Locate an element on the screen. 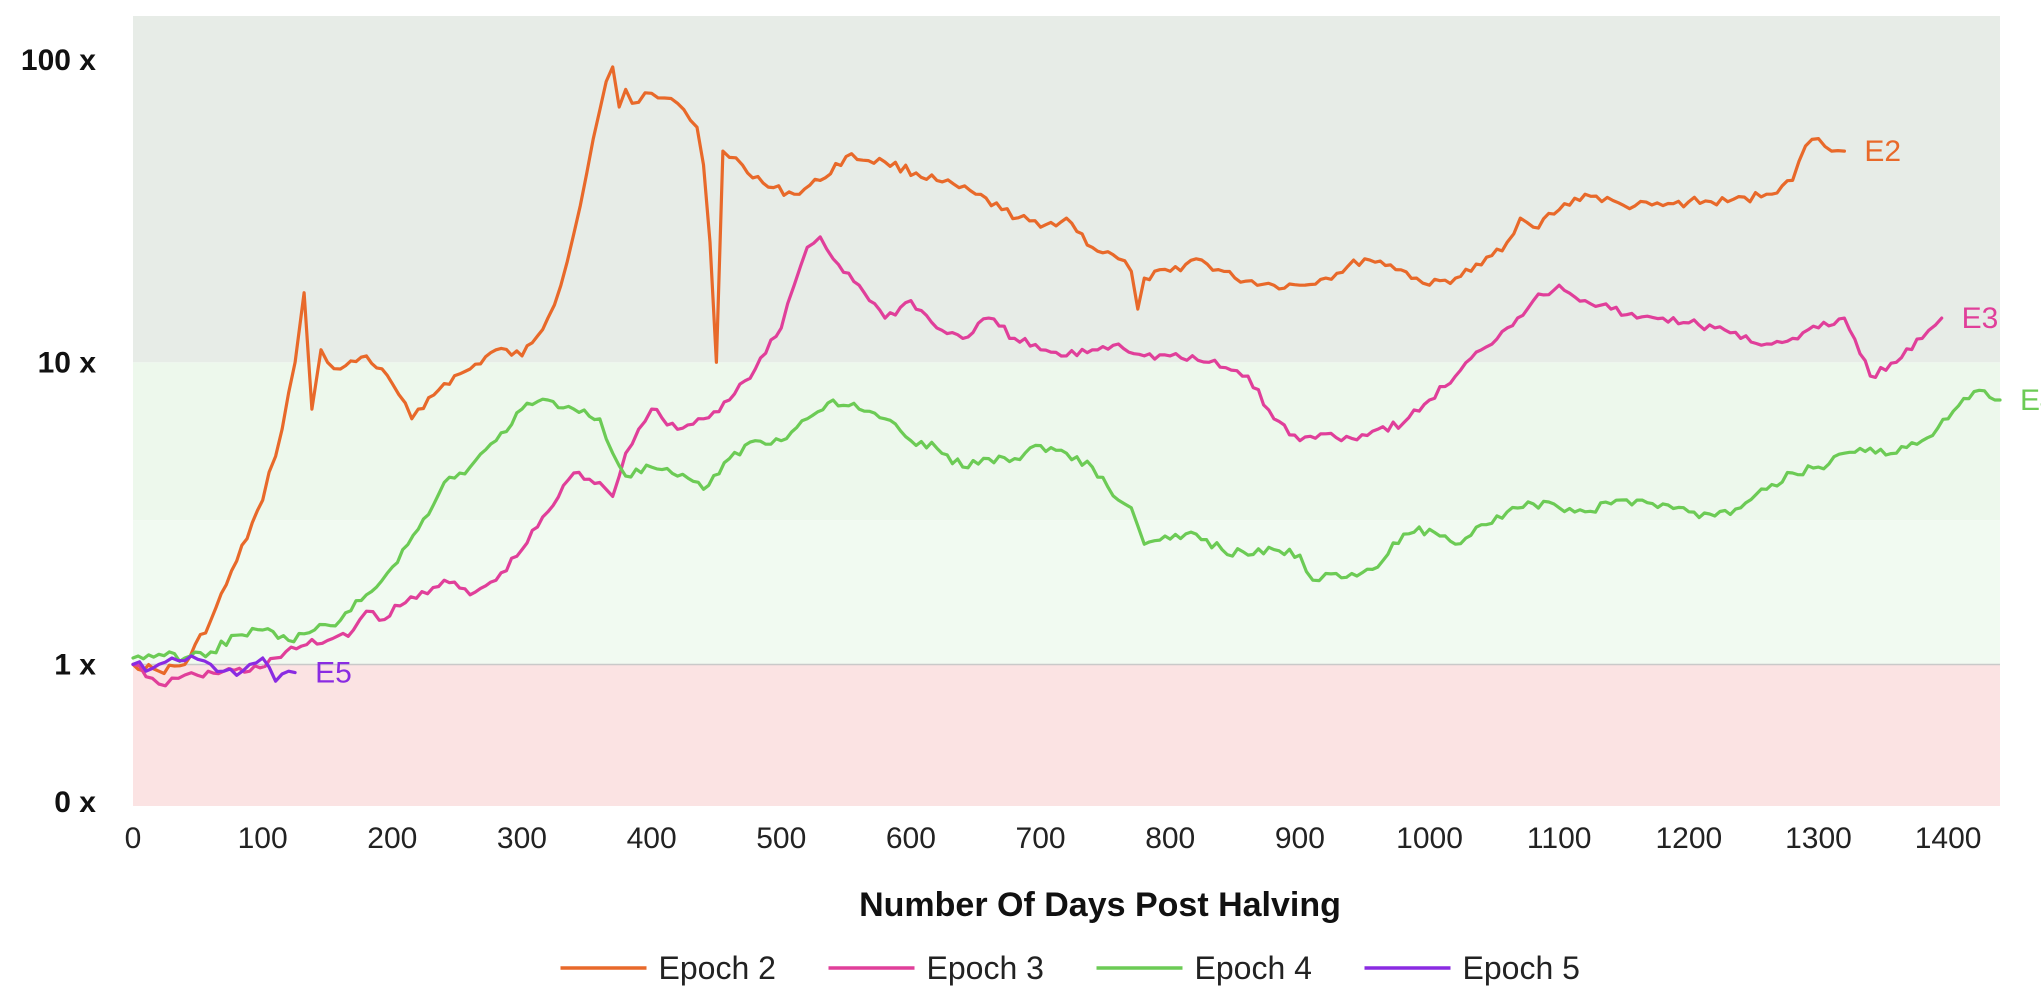 Image resolution: width=2041 pixels, height=995 pixels. series-end-label-e4: E4 is located at coordinates (2030, 400).